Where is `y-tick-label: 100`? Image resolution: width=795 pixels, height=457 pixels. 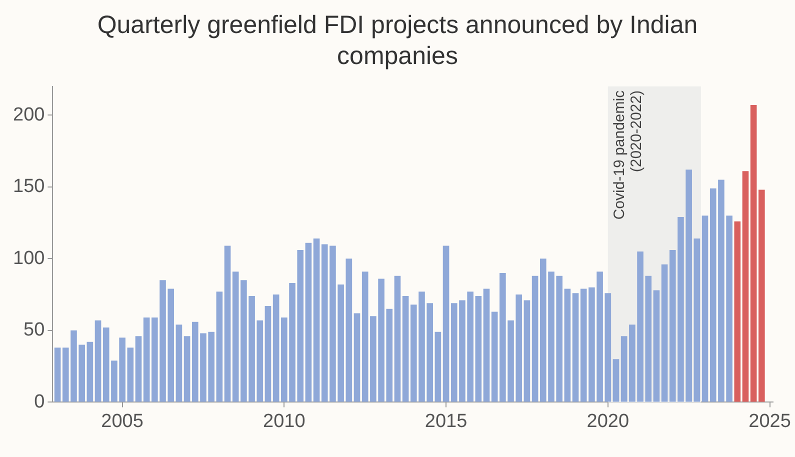
y-tick-label: 100 is located at coordinates (29, 258).